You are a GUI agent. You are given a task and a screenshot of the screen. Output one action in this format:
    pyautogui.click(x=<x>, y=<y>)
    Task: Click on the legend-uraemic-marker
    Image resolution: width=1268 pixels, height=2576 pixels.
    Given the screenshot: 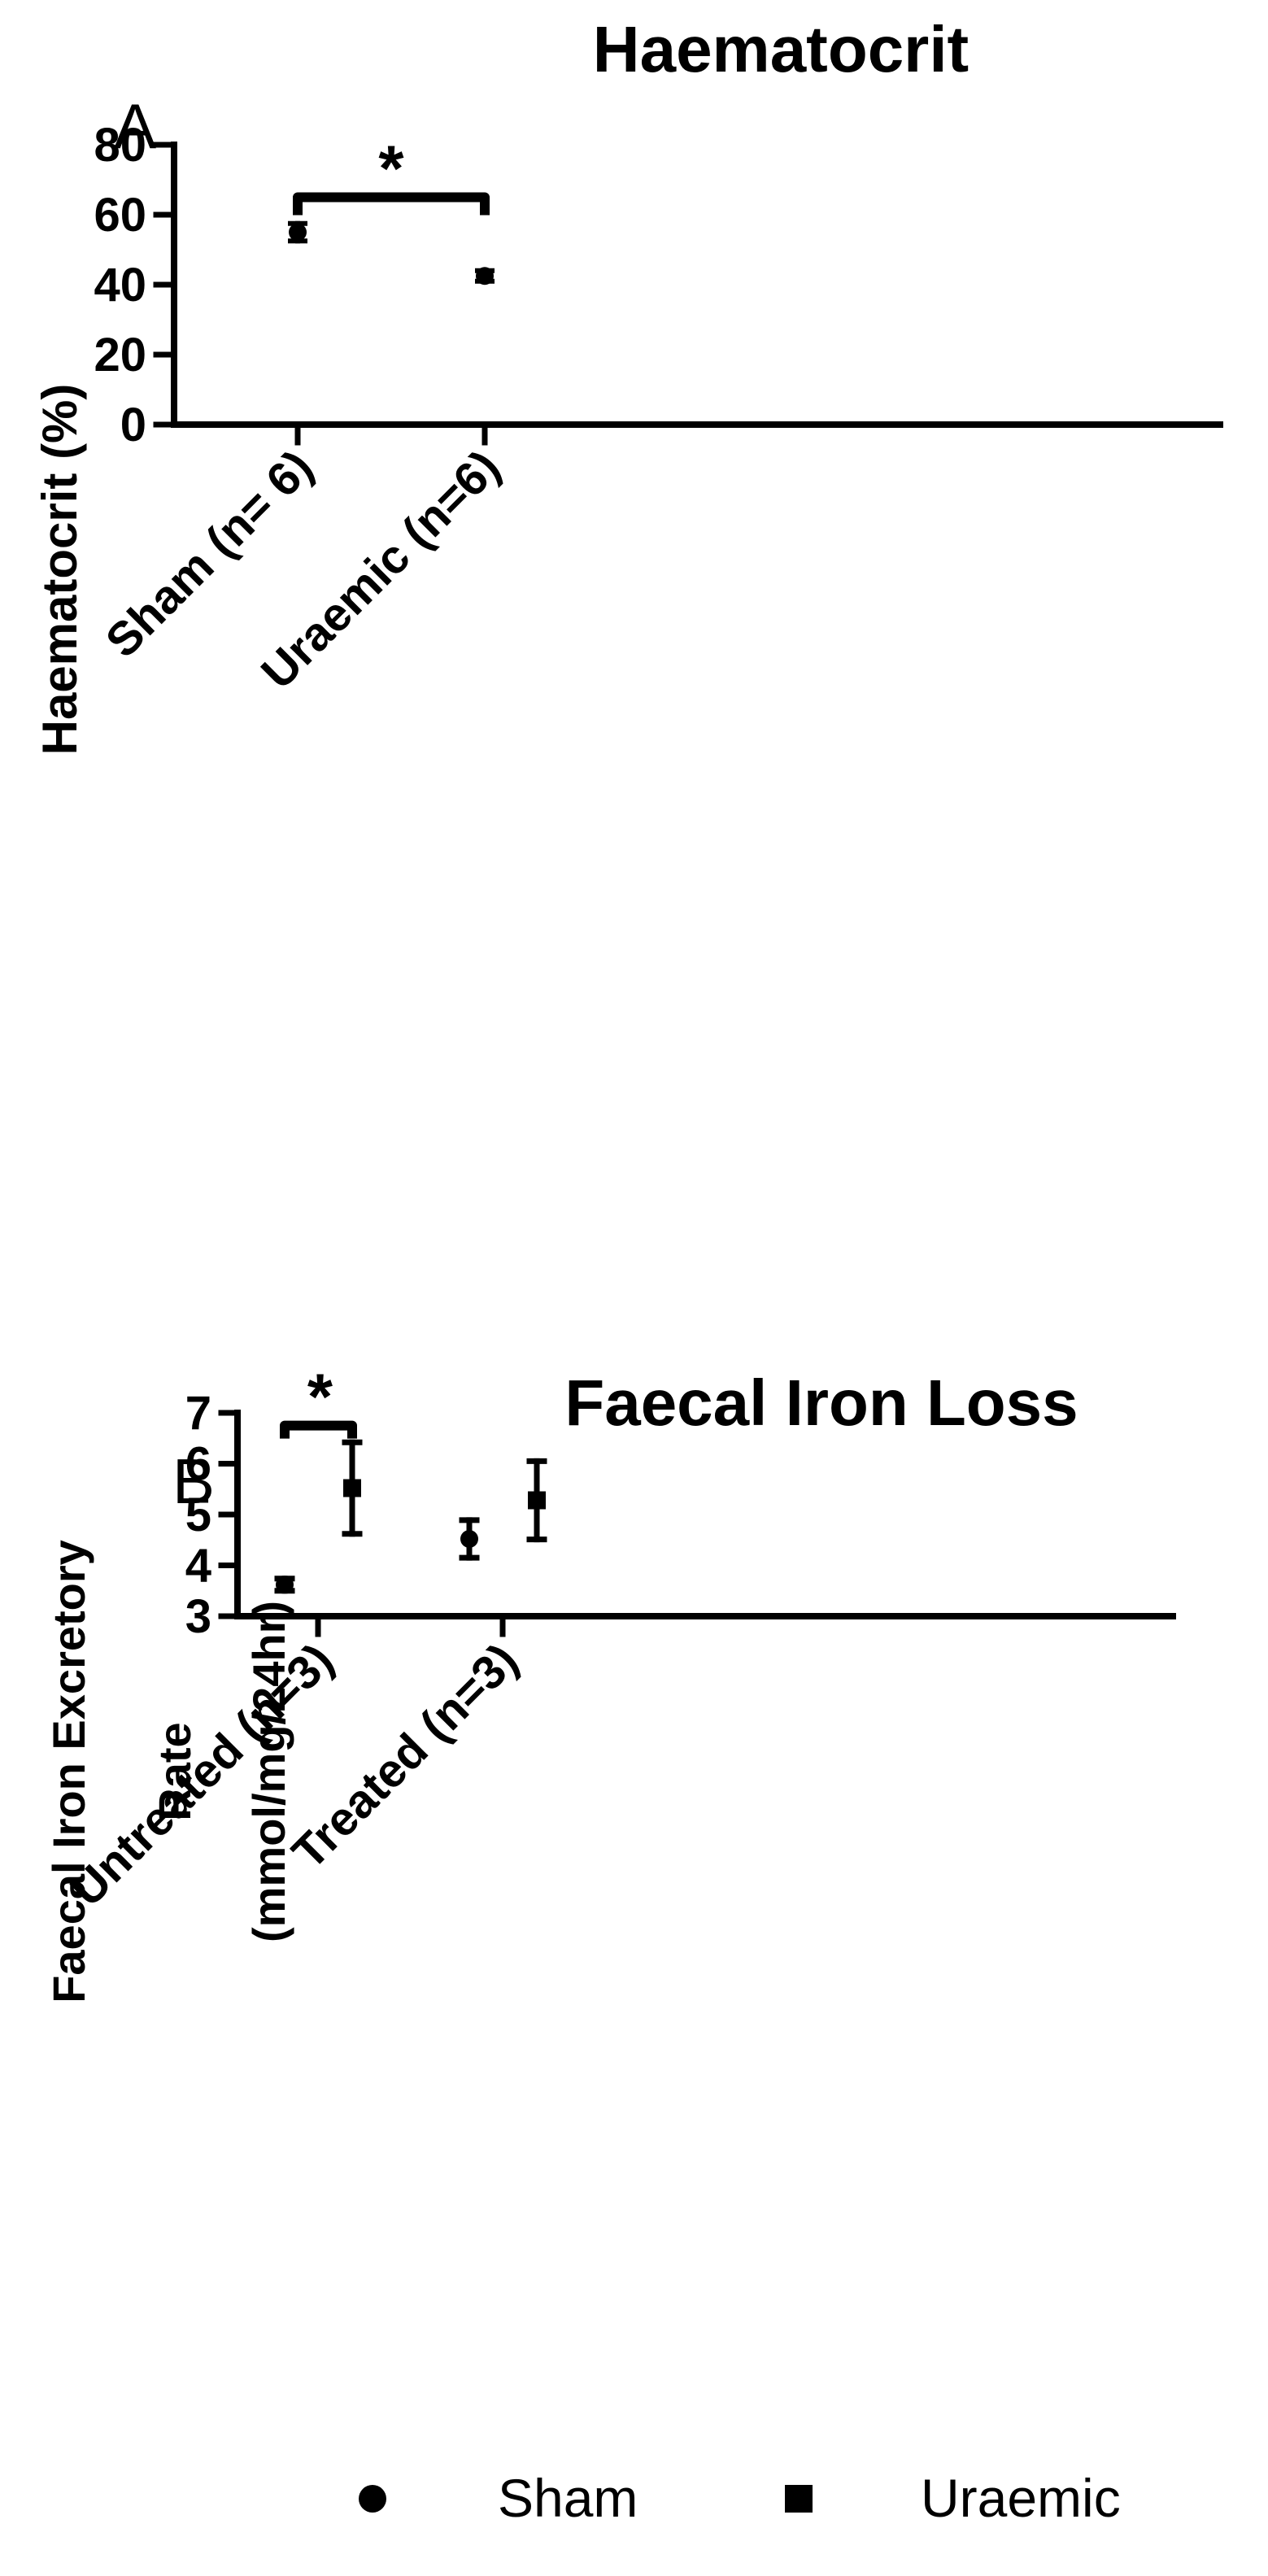 What is the action you would take?
    pyautogui.click(x=799, y=2499)
    